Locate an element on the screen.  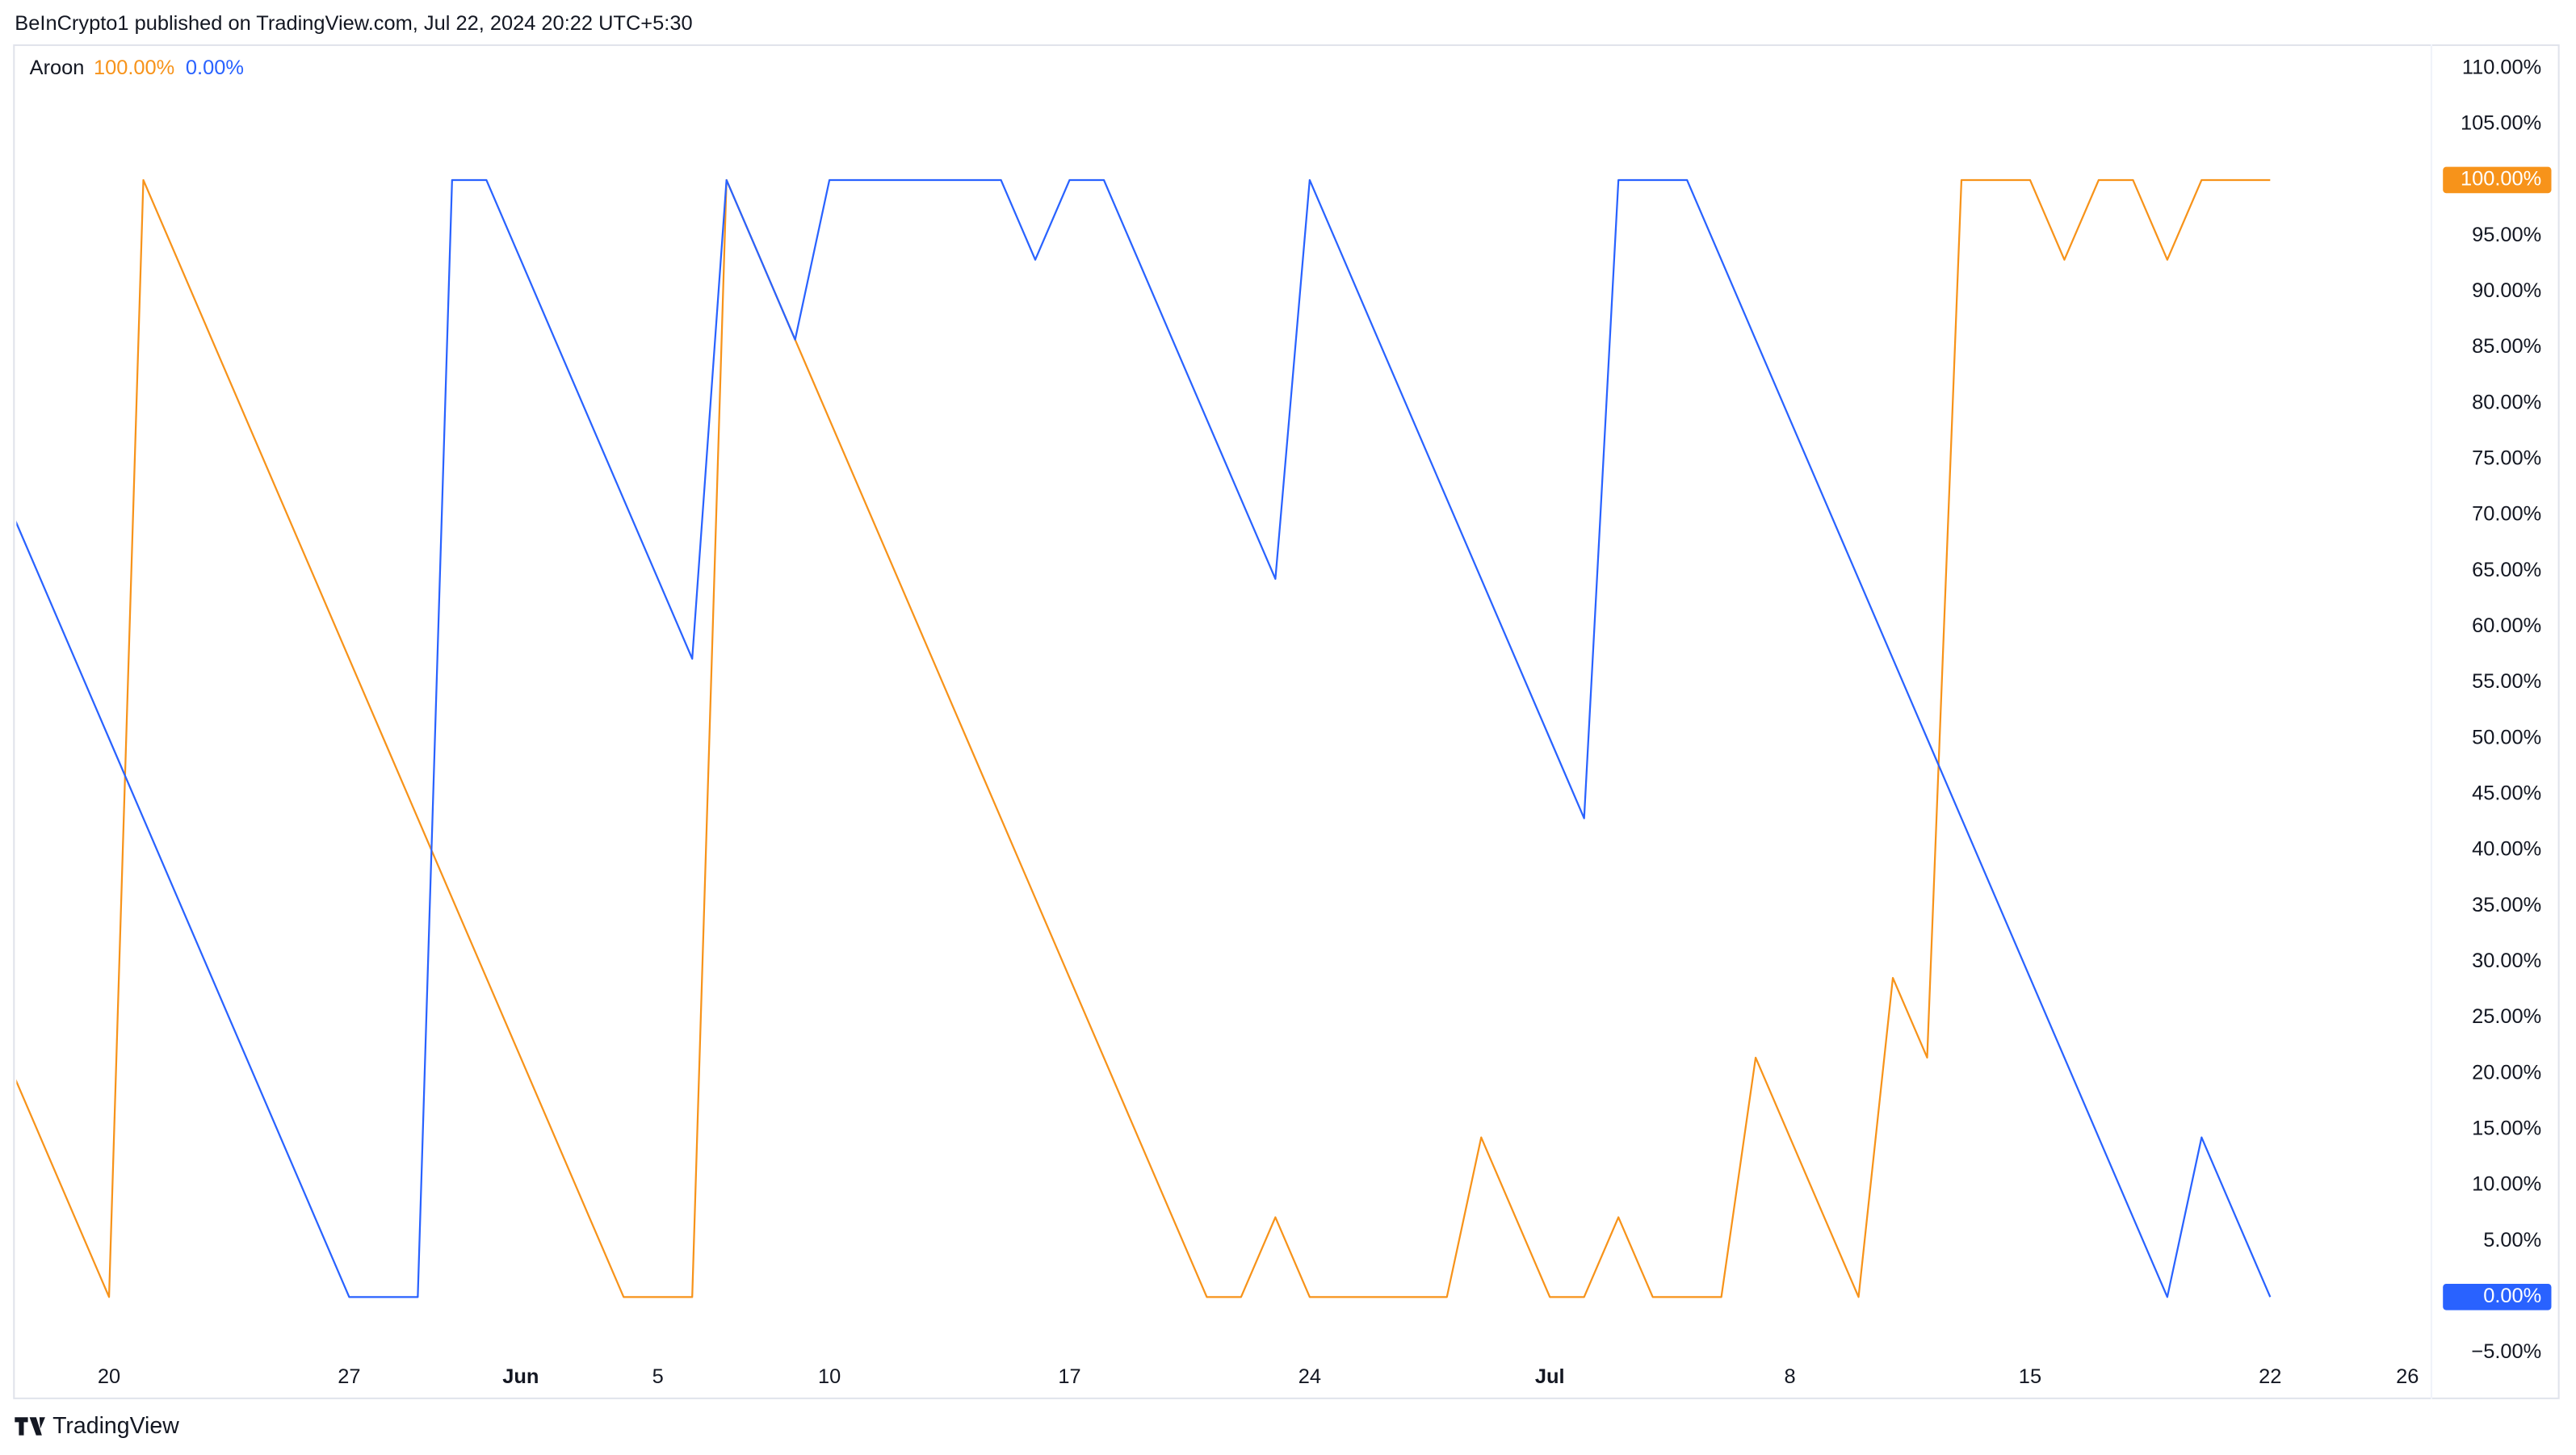
y-tick-label: 90.00% is located at coordinates (2506, 290).